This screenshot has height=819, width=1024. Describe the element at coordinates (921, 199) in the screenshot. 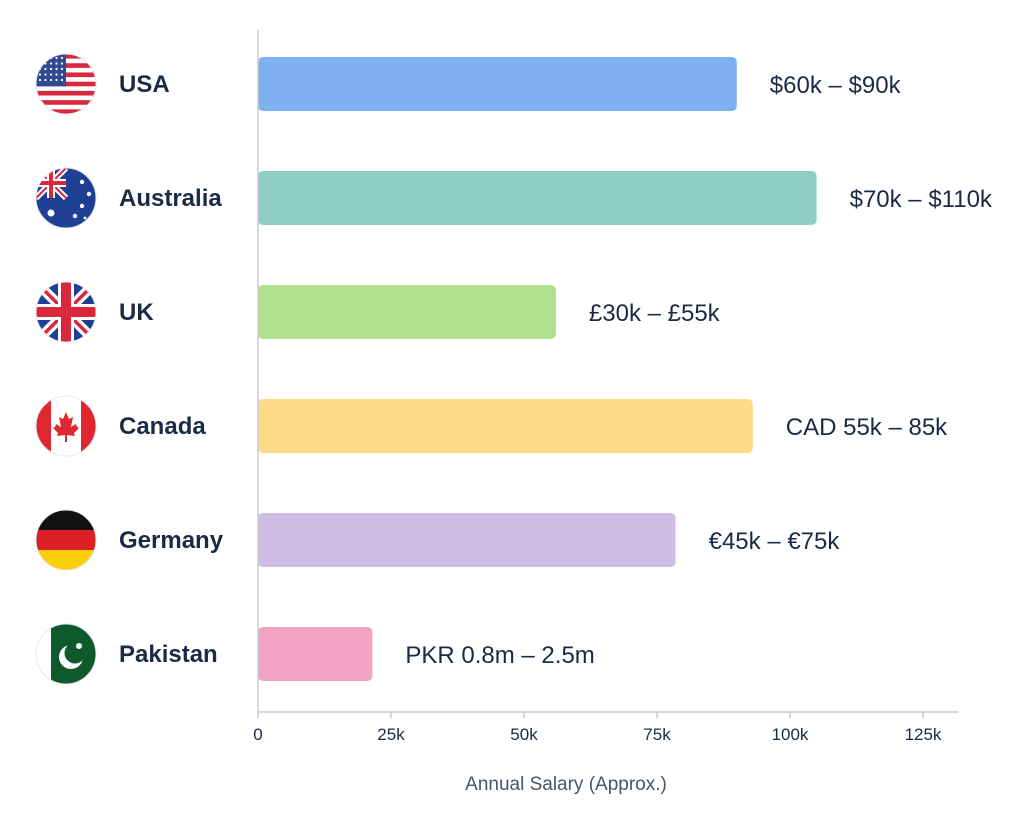

I see `value-label-australia: $70k – $110k` at that location.